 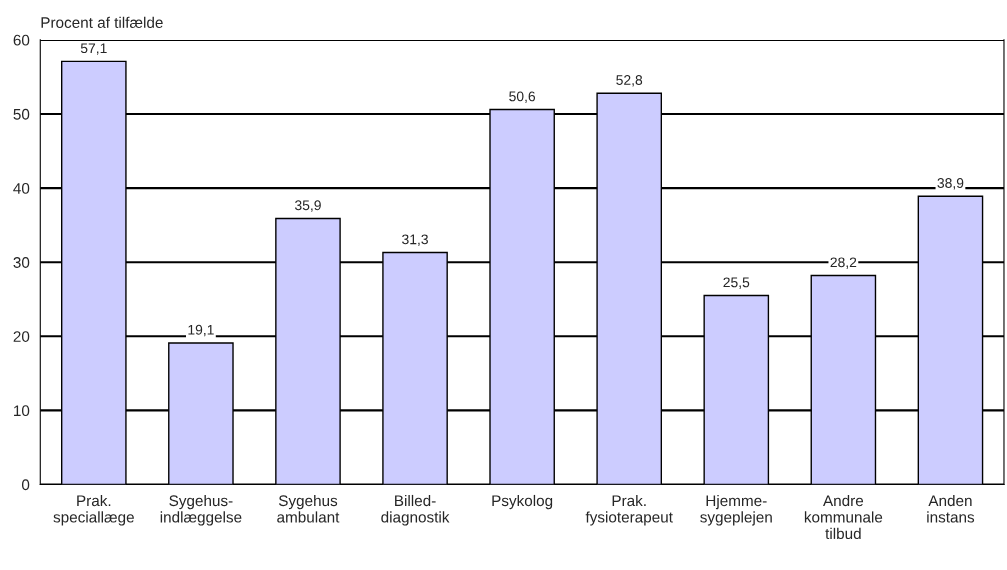 I want to click on data-label: 50,6, so click(x=522, y=97).